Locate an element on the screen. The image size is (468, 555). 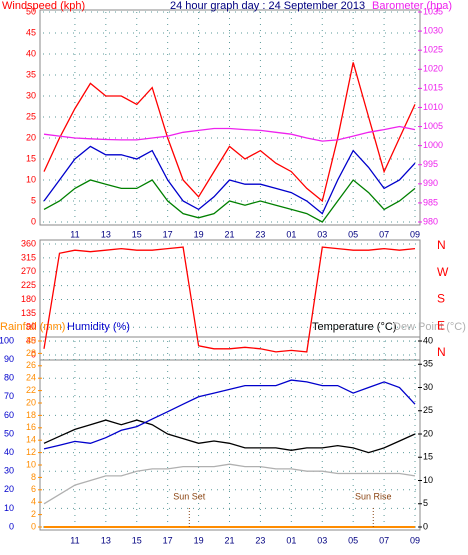
y-tick-label: 25 is located at coordinates (31, 116).